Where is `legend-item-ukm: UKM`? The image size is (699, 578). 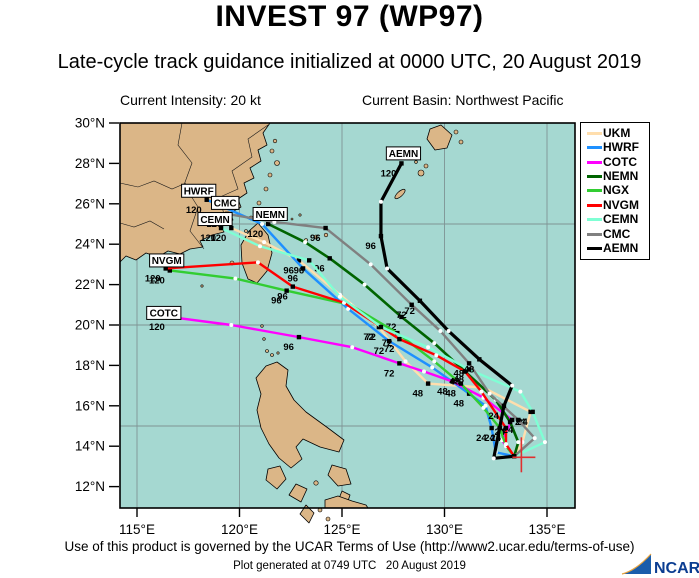 legend-item-ukm: UKM is located at coordinates (618, 133).